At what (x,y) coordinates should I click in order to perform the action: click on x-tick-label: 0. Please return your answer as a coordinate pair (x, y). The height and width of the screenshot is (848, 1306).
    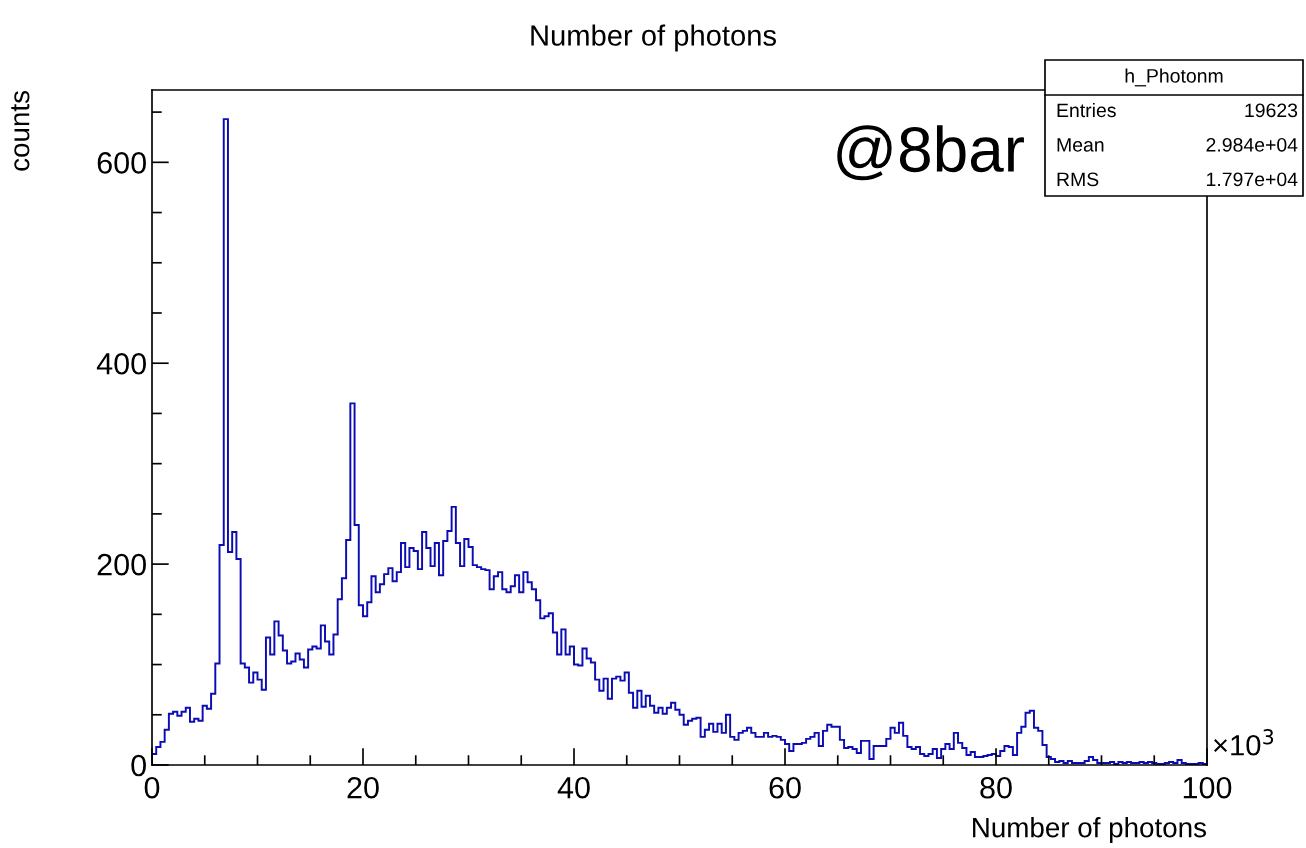
    Looking at the image, I should click on (152, 787).